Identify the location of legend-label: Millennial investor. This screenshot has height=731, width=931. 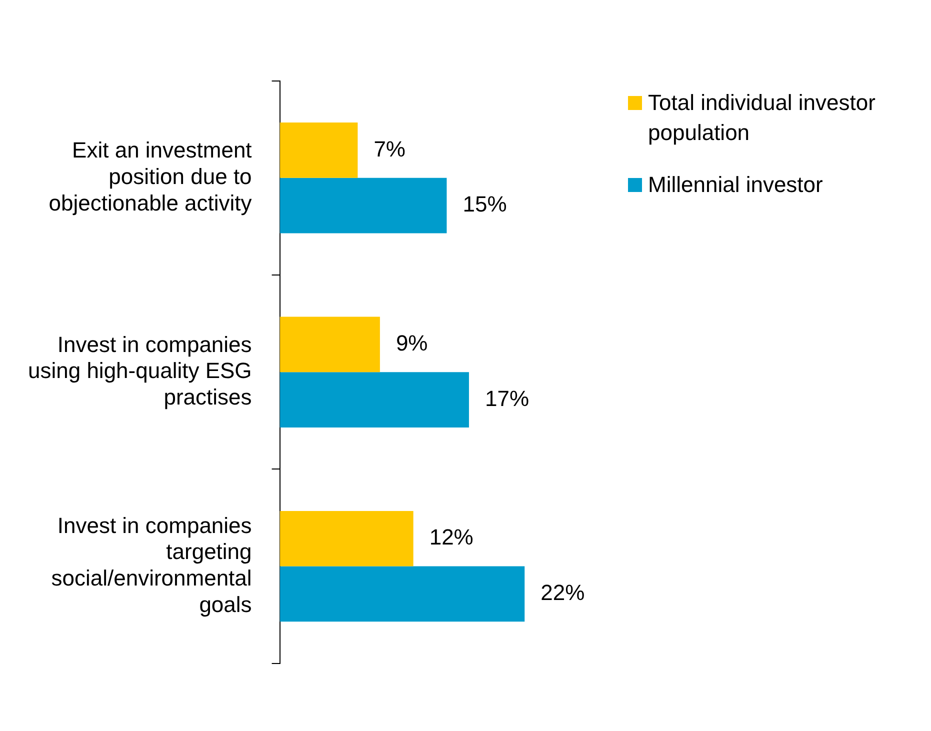
(735, 185).